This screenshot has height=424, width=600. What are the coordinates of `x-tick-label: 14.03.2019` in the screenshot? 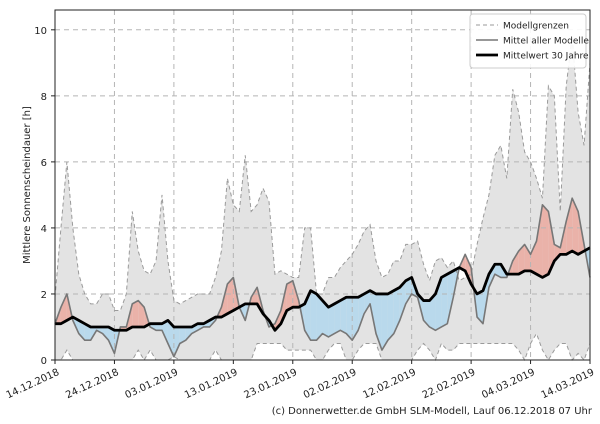 It's located at (568, 384).